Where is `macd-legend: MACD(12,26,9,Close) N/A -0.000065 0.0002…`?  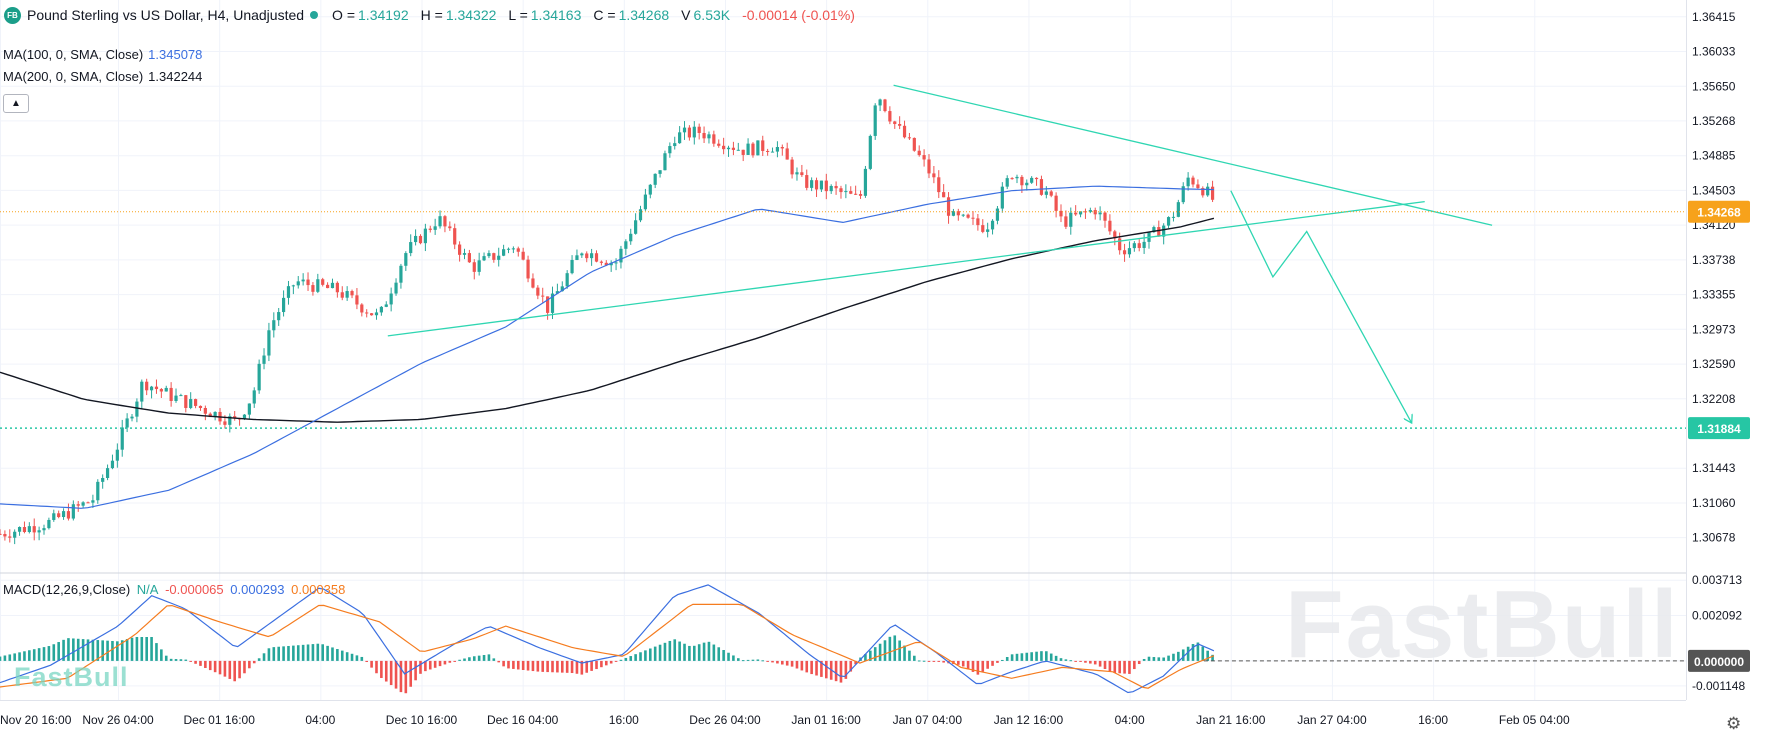 macd-legend: MACD(12,26,9,Close) N/A -0.000065 0.0002… is located at coordinates (175, 589).